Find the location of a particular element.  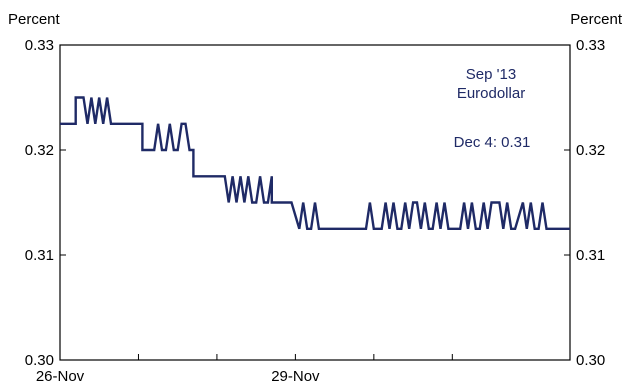

x-tick-label: 29-Nov is located at coordinates (295, 376).